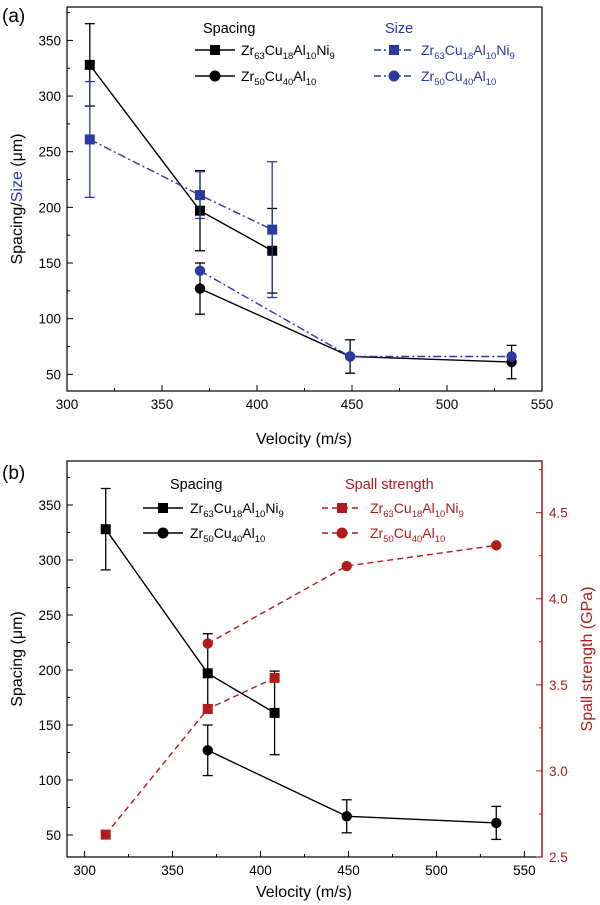 The height and width of the screenshot is (905, 600). Describe the element at coordinates (278, 78) in the screenshot. I see `legend-label-zr50cu40al10-a: Zr50Cu40Al10` at that location.